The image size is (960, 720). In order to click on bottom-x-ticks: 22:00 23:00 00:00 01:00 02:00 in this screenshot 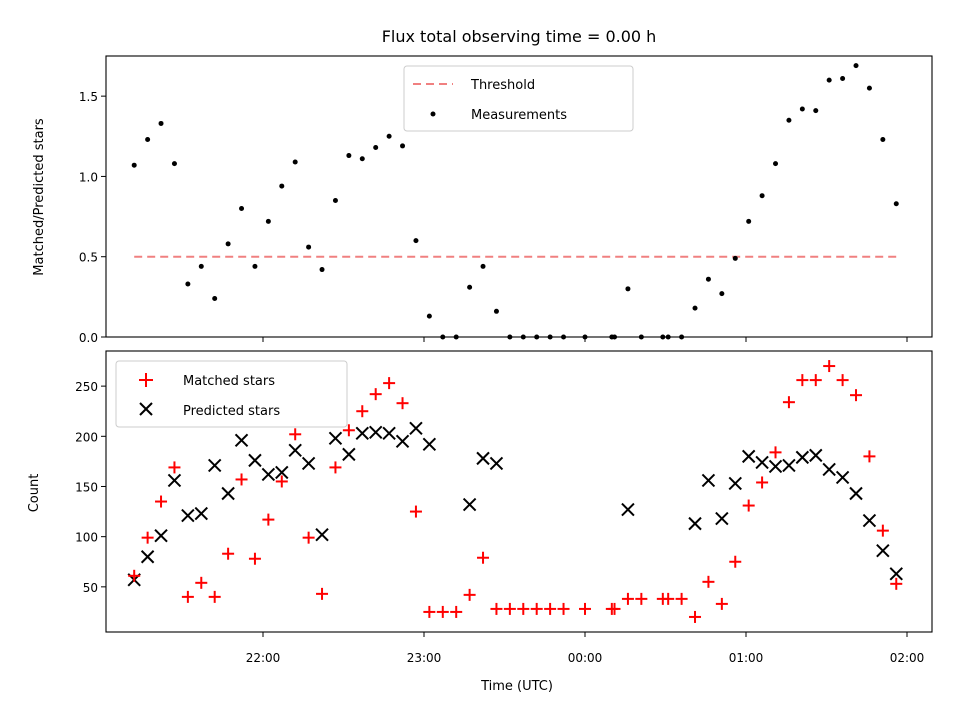, I will do `click(585, 648)`.